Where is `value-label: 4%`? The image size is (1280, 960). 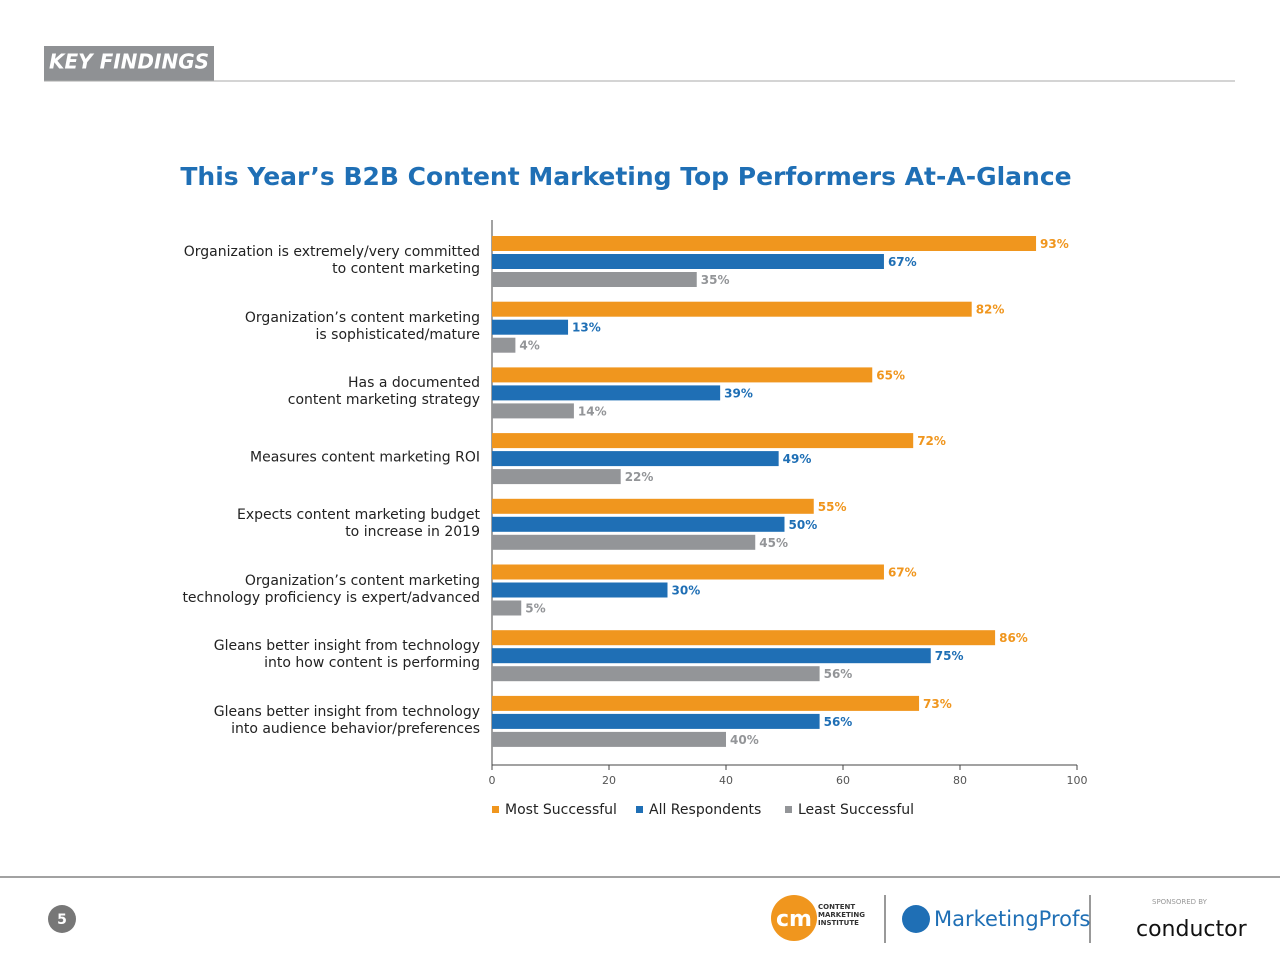
value-label: 4% is located at coordinates (529, 346).